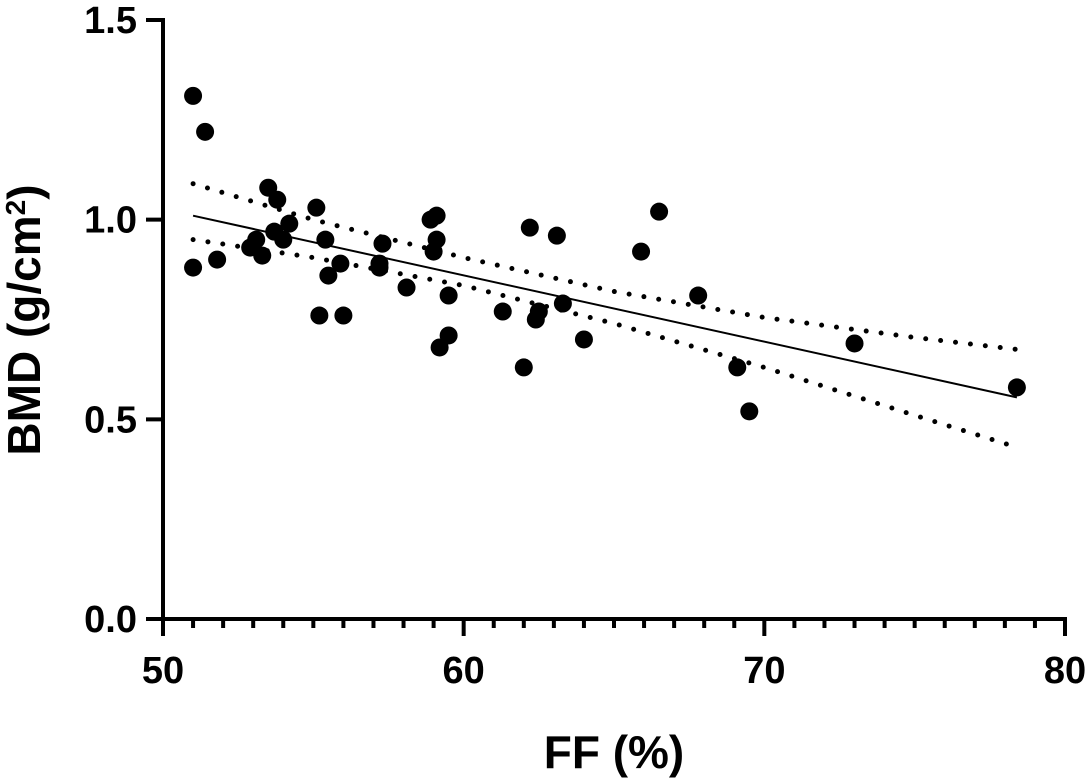 The height and width of the screenshot is (781, 1091). Describe the element at coordinates (464, 671) in the screenshot. I see `x-tick-label: 60` at that location.